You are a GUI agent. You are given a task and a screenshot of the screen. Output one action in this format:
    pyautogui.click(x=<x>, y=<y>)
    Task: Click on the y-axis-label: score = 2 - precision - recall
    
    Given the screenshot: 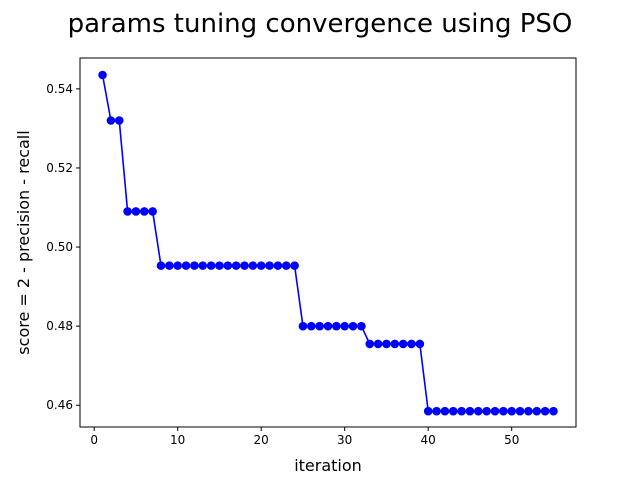 What is the action you would take?
    pyautogui.click(x=23, y=242)
    